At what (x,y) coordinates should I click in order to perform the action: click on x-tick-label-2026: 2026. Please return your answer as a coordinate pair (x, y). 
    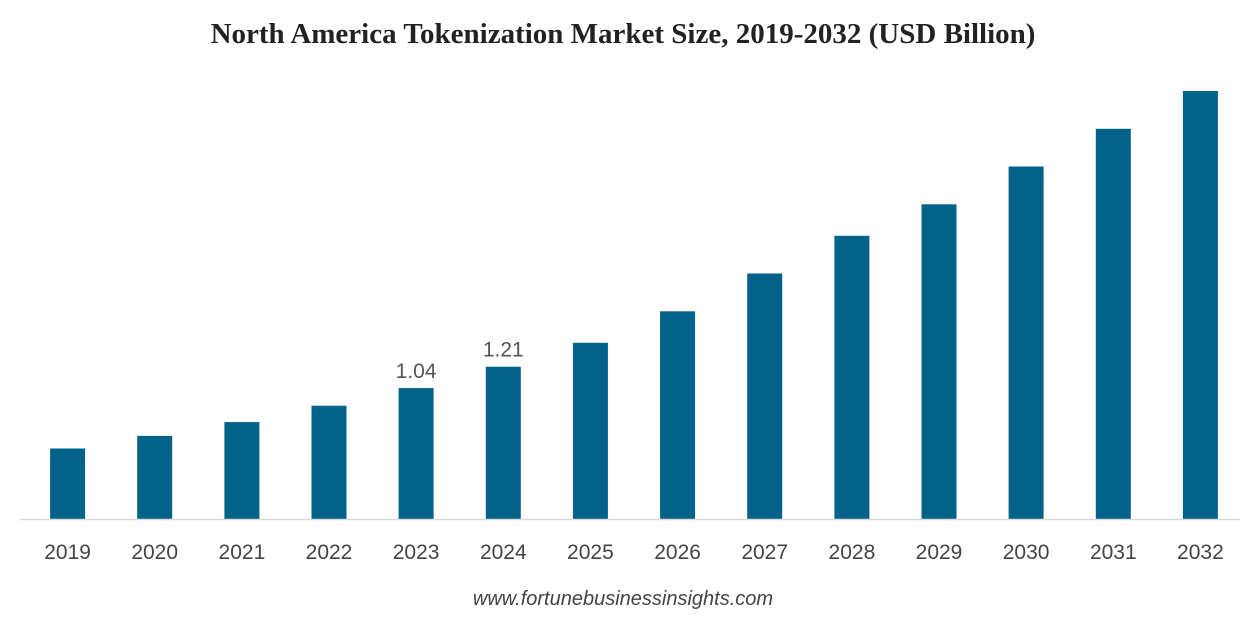
    Looking at the image, I should click on (677, 552).